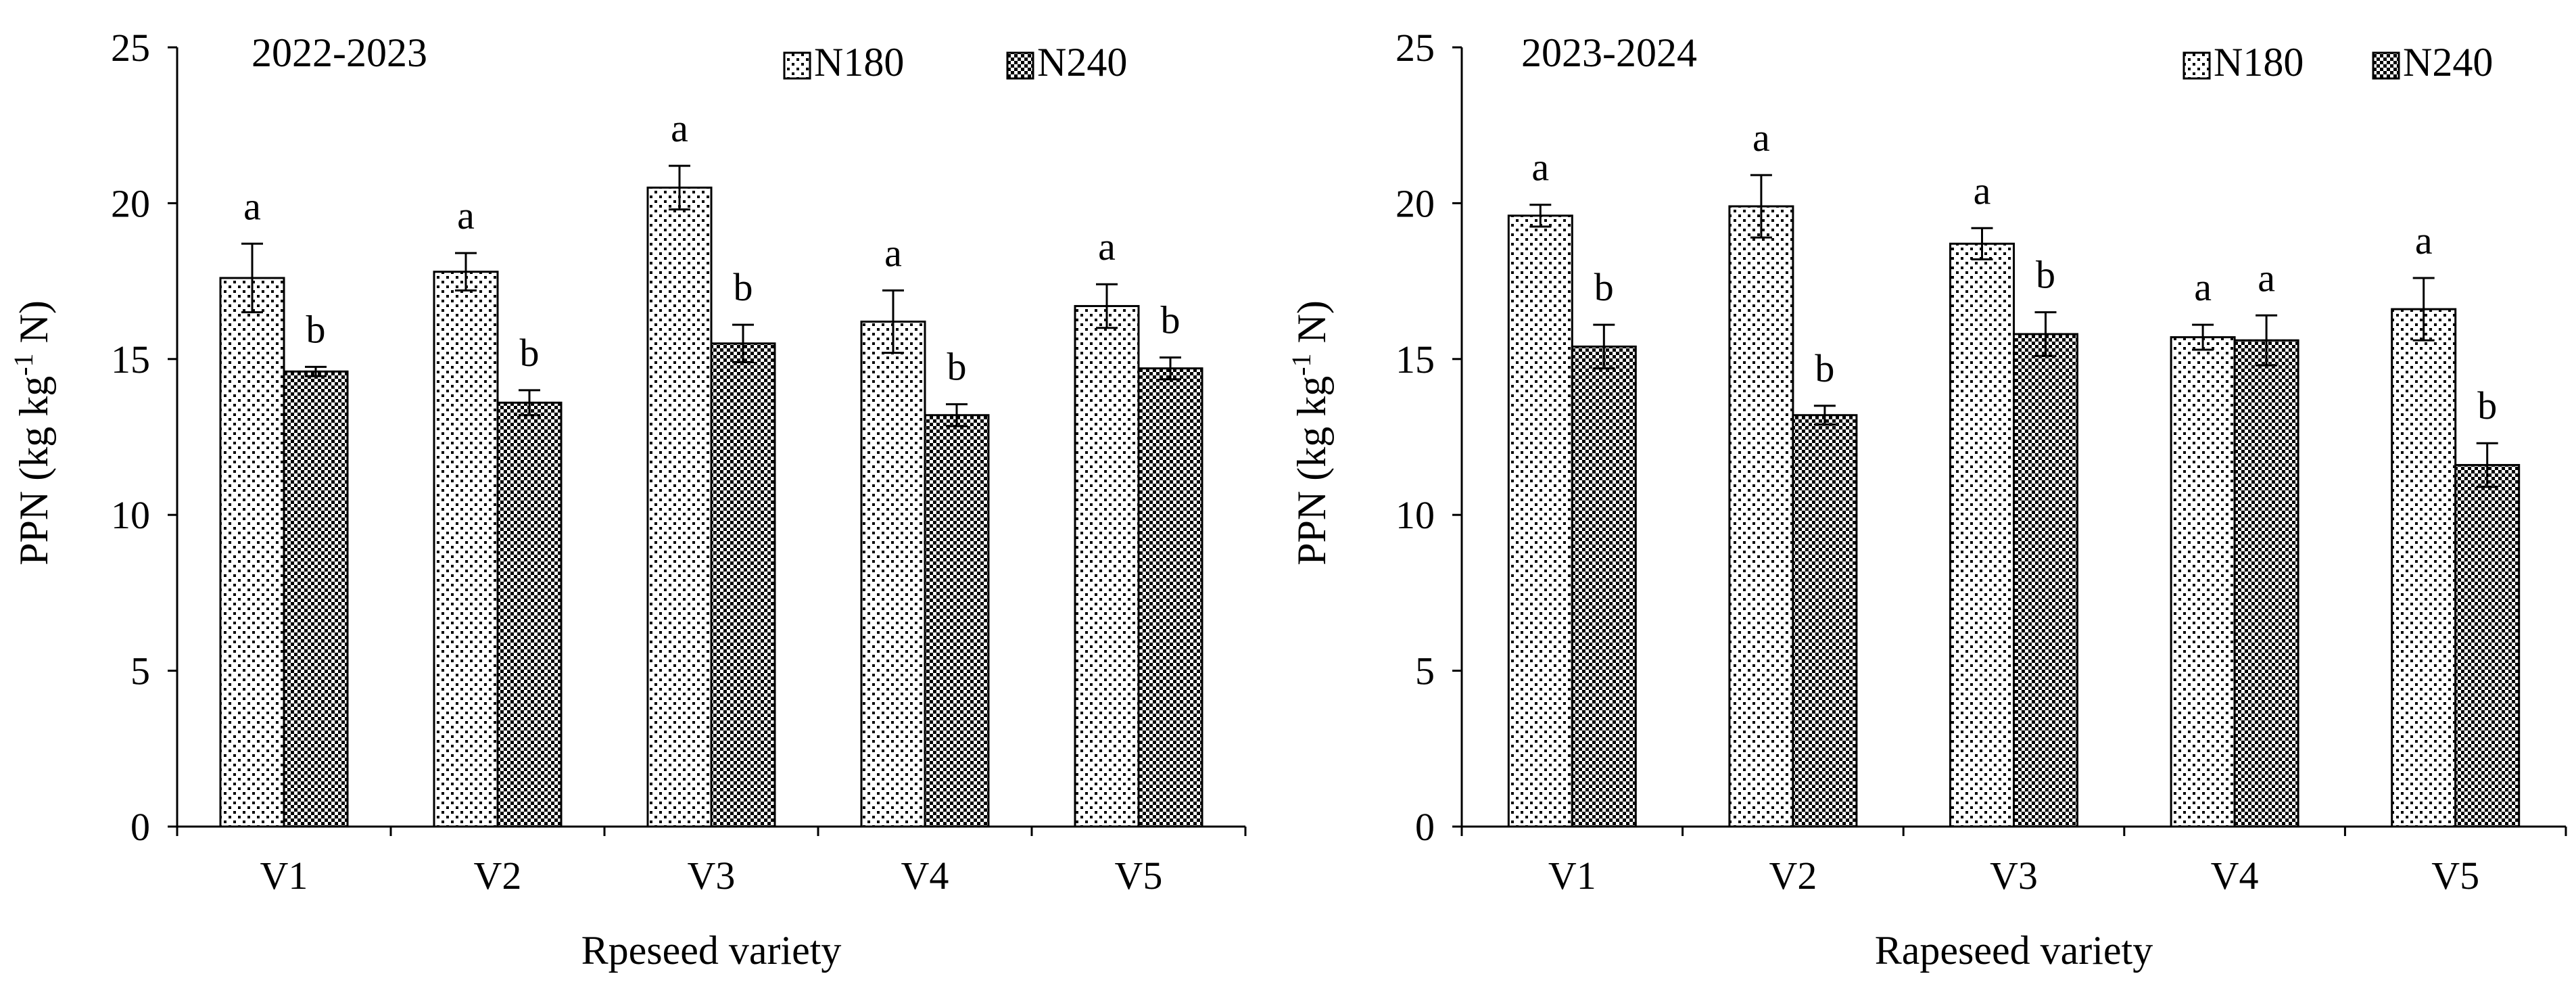  What do you see at coordinates (339, 53) in the screenshot?
I see `panel-title: 2022-2023` at bounding box center [339, 53].